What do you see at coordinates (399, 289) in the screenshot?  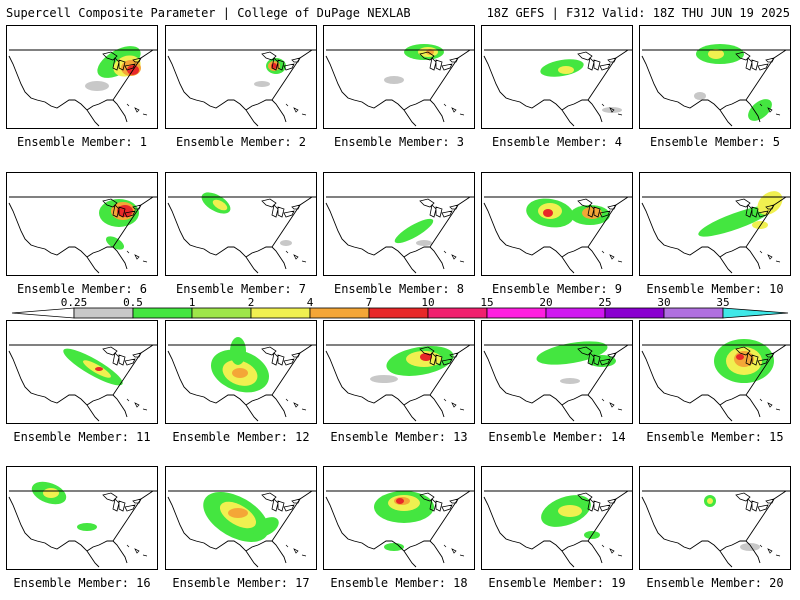 I see `member-caption: Ensemble Member: 8` at bounding box center [399, 289].